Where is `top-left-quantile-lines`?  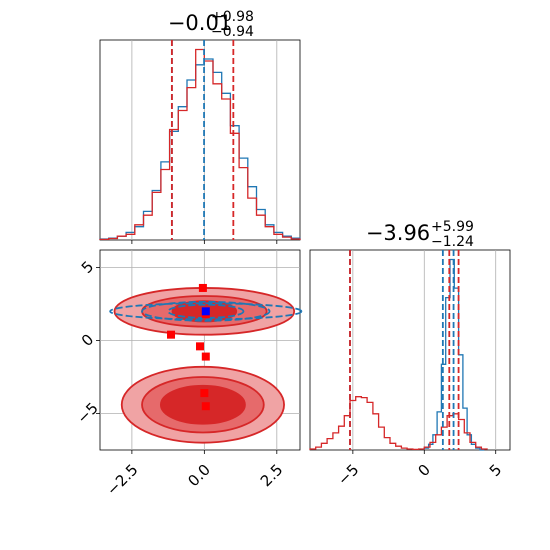 top-left-quantile-lines is located at coordinates (202, 140).